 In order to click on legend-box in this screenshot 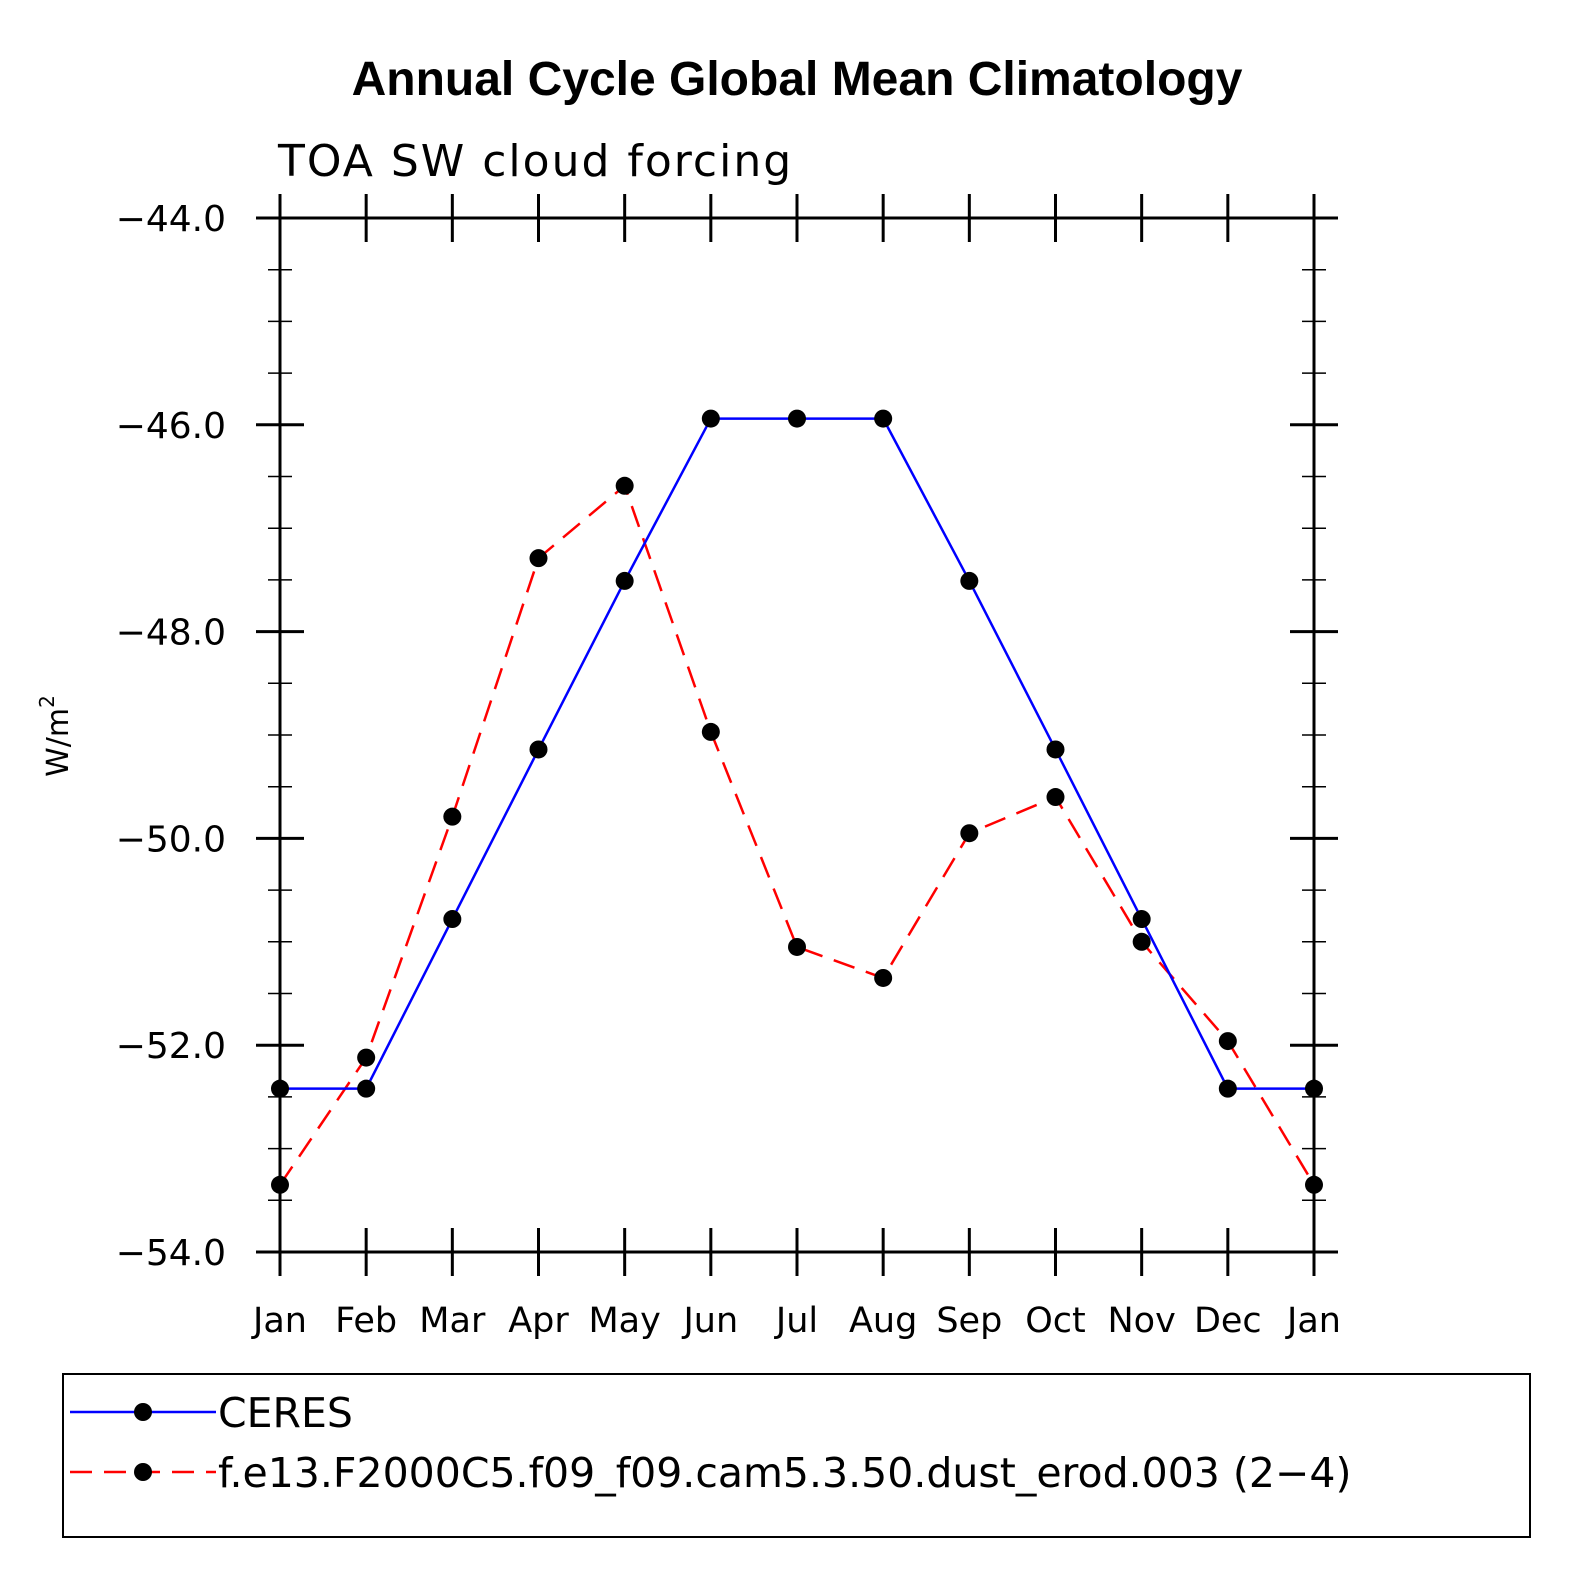, I will do `click(796, 1455)`.